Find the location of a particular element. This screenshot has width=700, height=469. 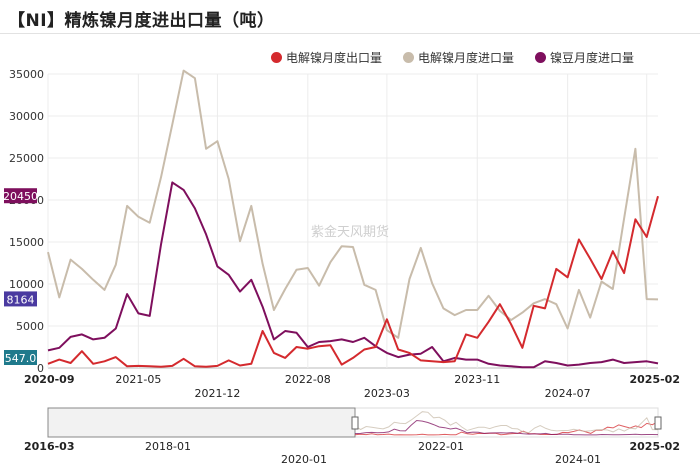

navigator-right-handle is located at coordinates (658, 423).